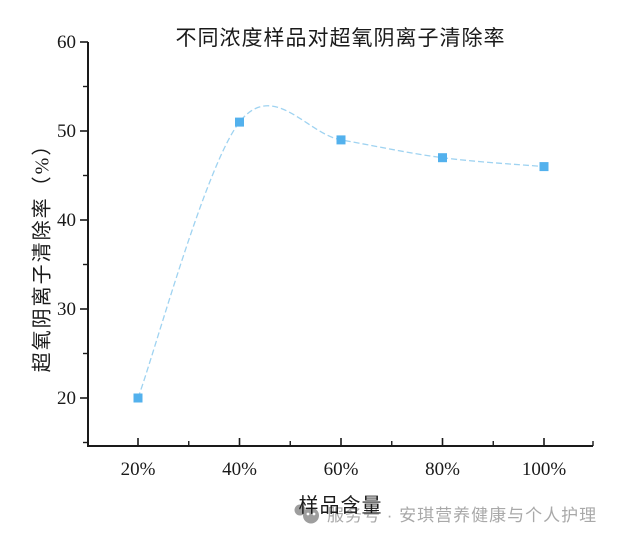 Image resolution: width=621 pixels, height=535 pixels. I want to click on x-tick-label: 80%, so click(442, 469).